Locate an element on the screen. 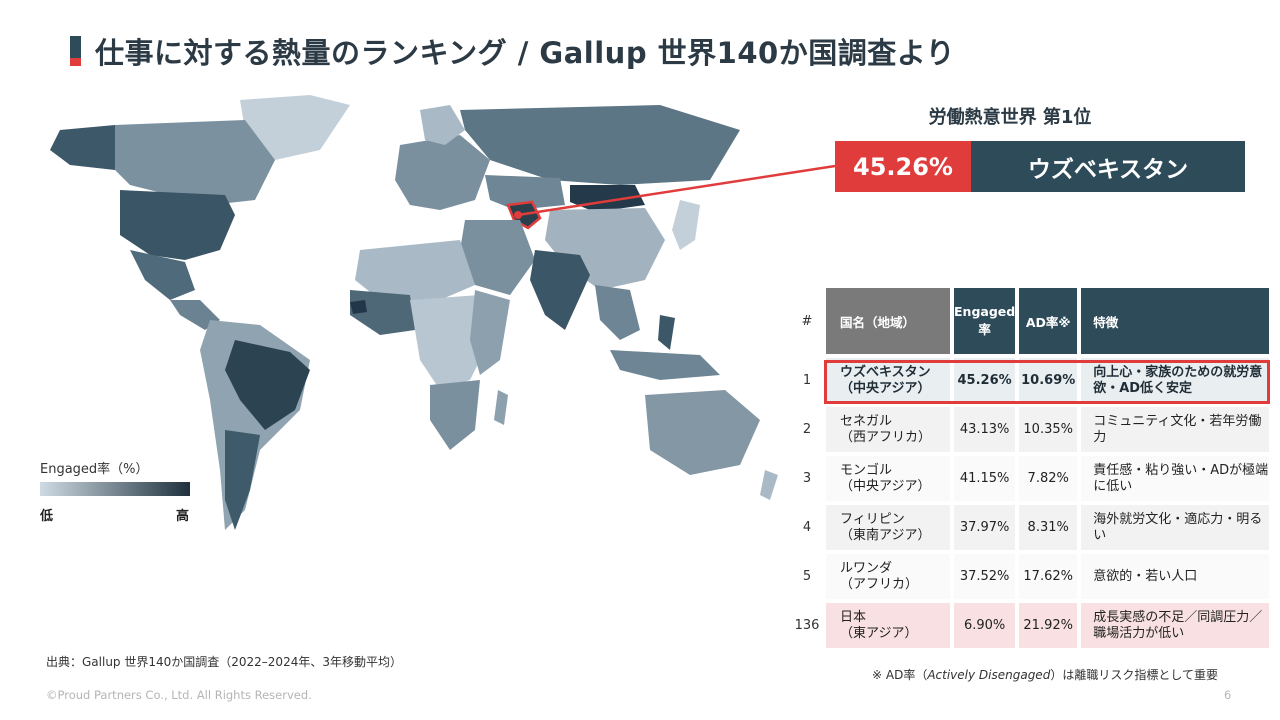  map-madagascar is located at coordinates (501, 407).